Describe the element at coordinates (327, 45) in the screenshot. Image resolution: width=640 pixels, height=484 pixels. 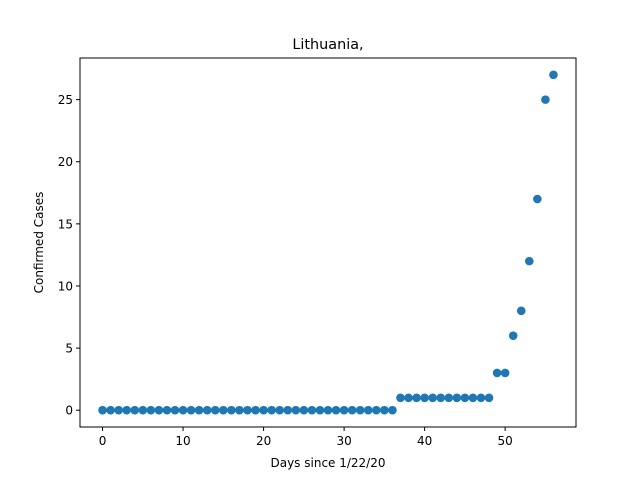
I see `chart-title: Lithuania,` at that location.